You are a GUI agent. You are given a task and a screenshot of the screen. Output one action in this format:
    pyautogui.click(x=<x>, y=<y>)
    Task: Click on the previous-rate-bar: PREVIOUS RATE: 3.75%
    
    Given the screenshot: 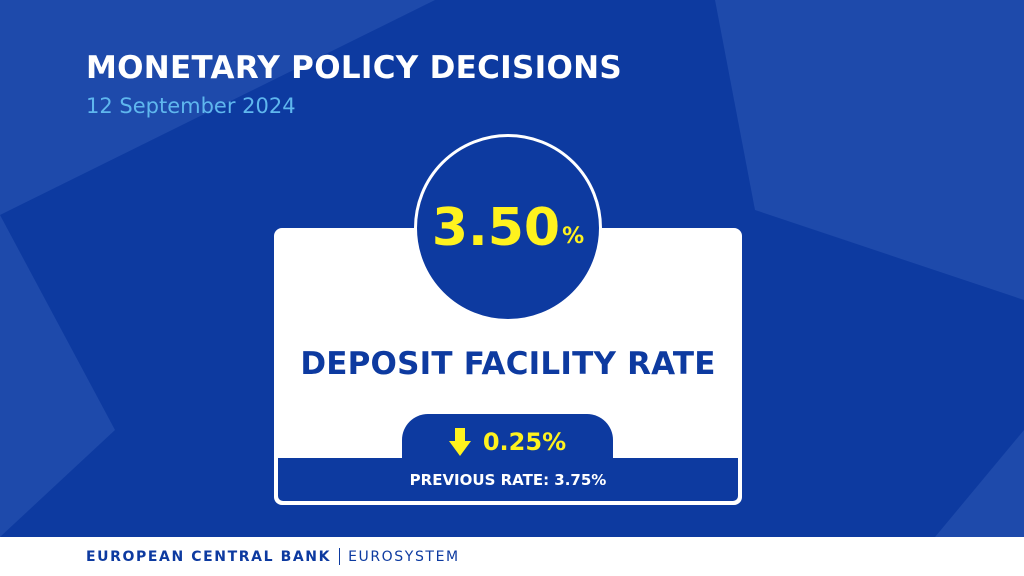 What is the action you would take?
    pyautogui.click(x=508, y=479)
    